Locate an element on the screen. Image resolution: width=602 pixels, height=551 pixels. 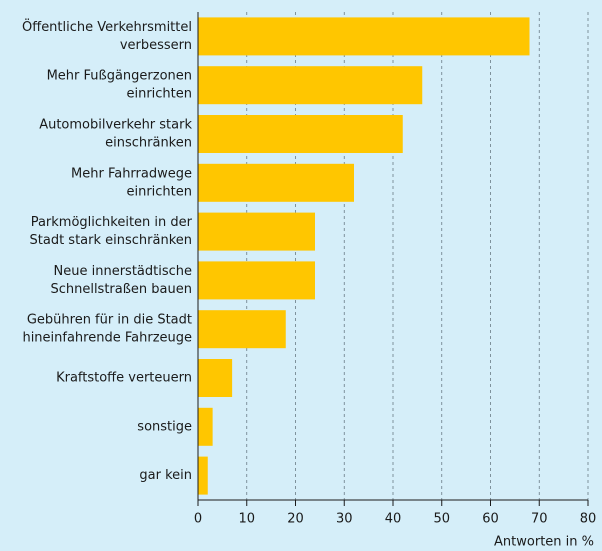
y-tick-label: Neue innerstädtische is located at coordinates (123, 271).